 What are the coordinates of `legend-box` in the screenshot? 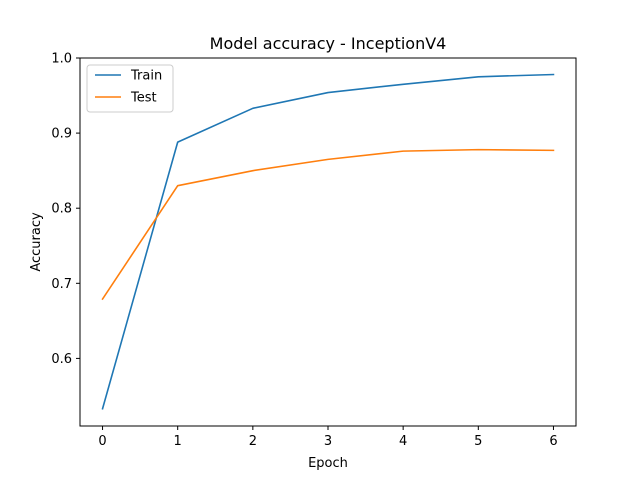 It's located at (130, 88).